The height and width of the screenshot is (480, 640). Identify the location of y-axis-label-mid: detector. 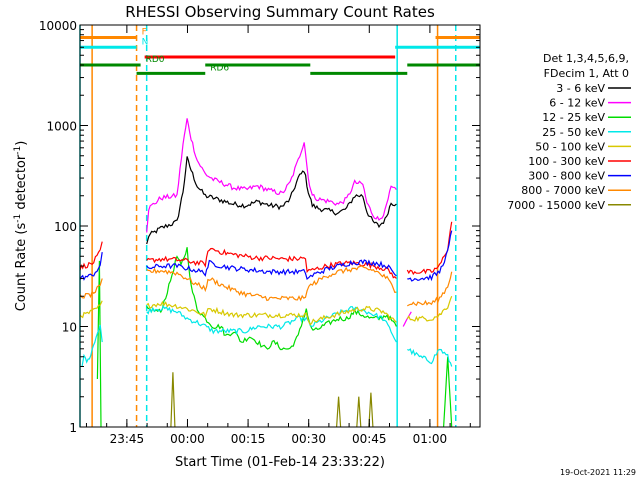
(21, 184).